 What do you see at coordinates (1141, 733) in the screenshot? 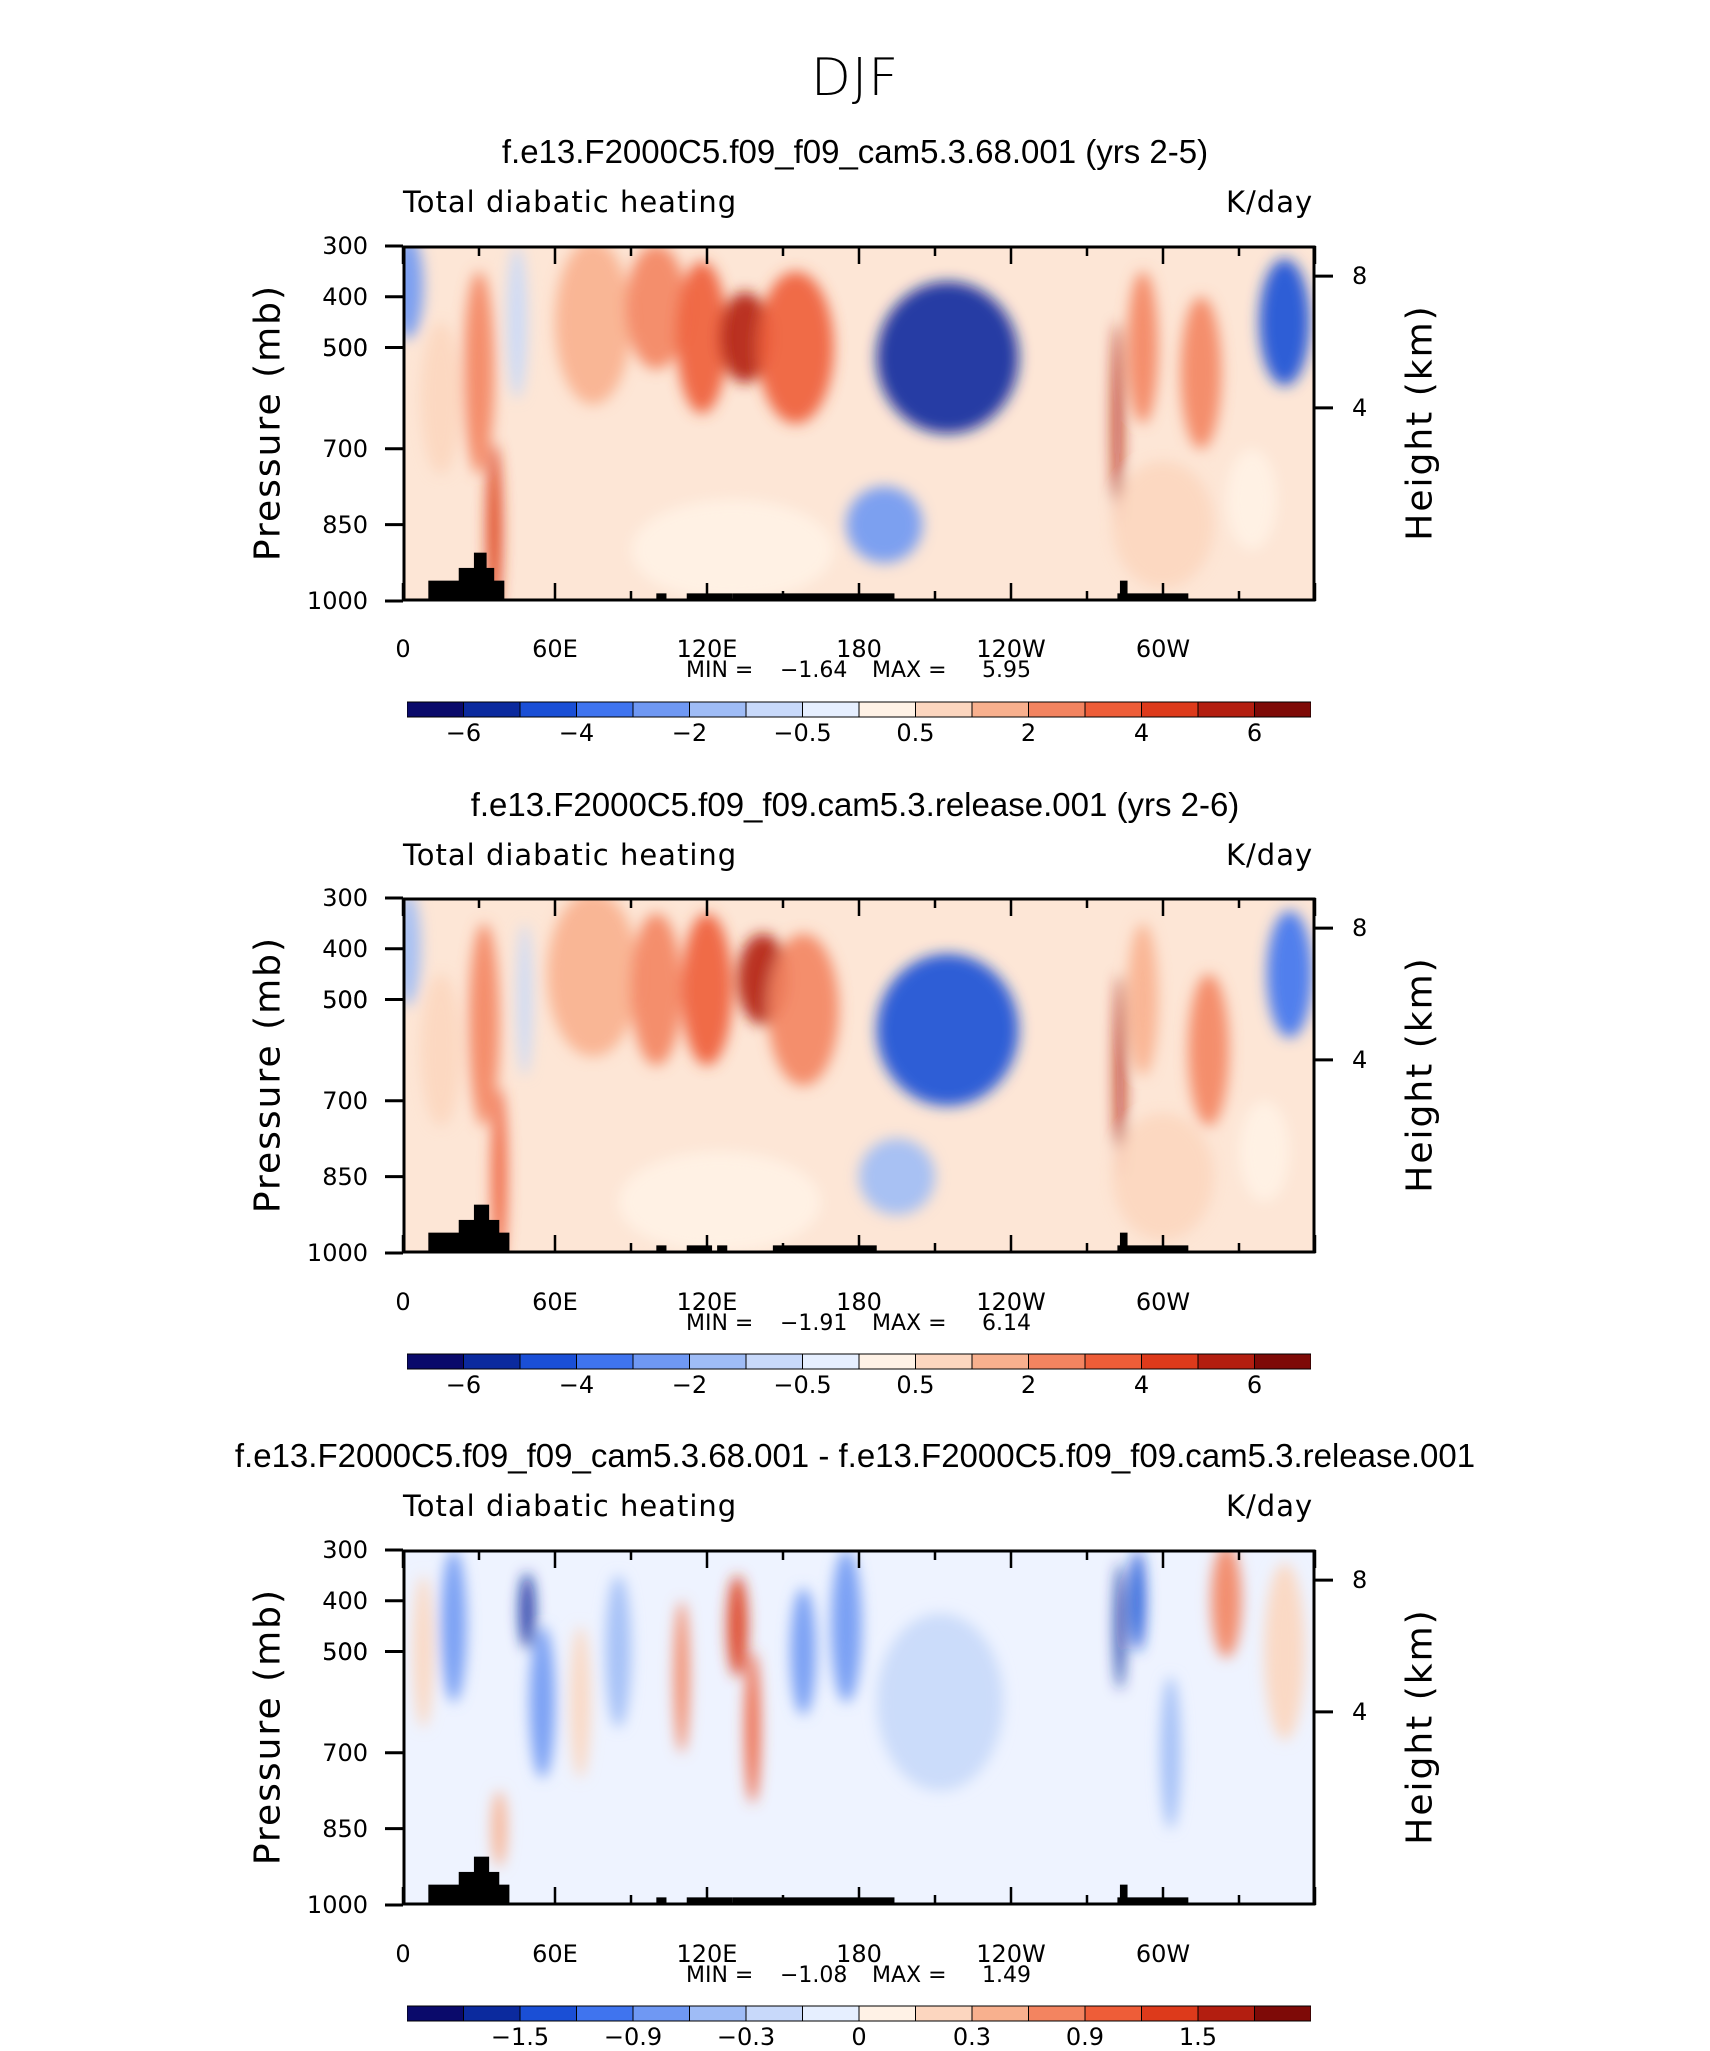
I see `colorbar-tick-label: 4` at bounding box center [1141, 733].